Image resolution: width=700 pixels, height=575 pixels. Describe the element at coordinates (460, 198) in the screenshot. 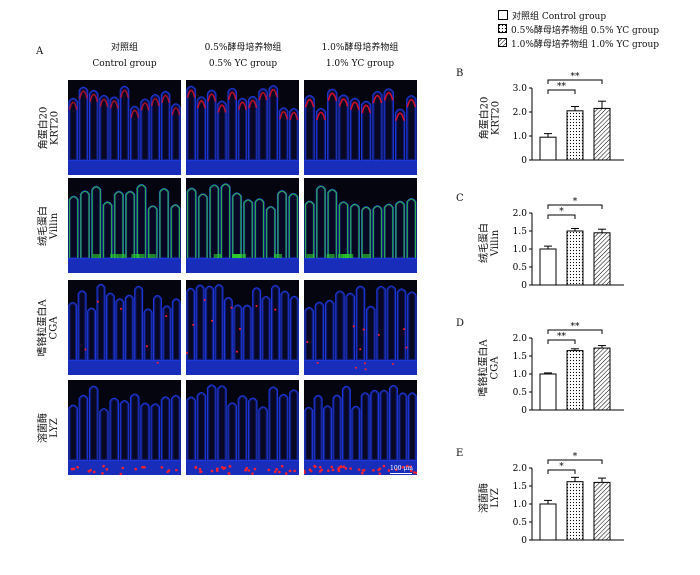

I see `chart-letter: C` at that location.